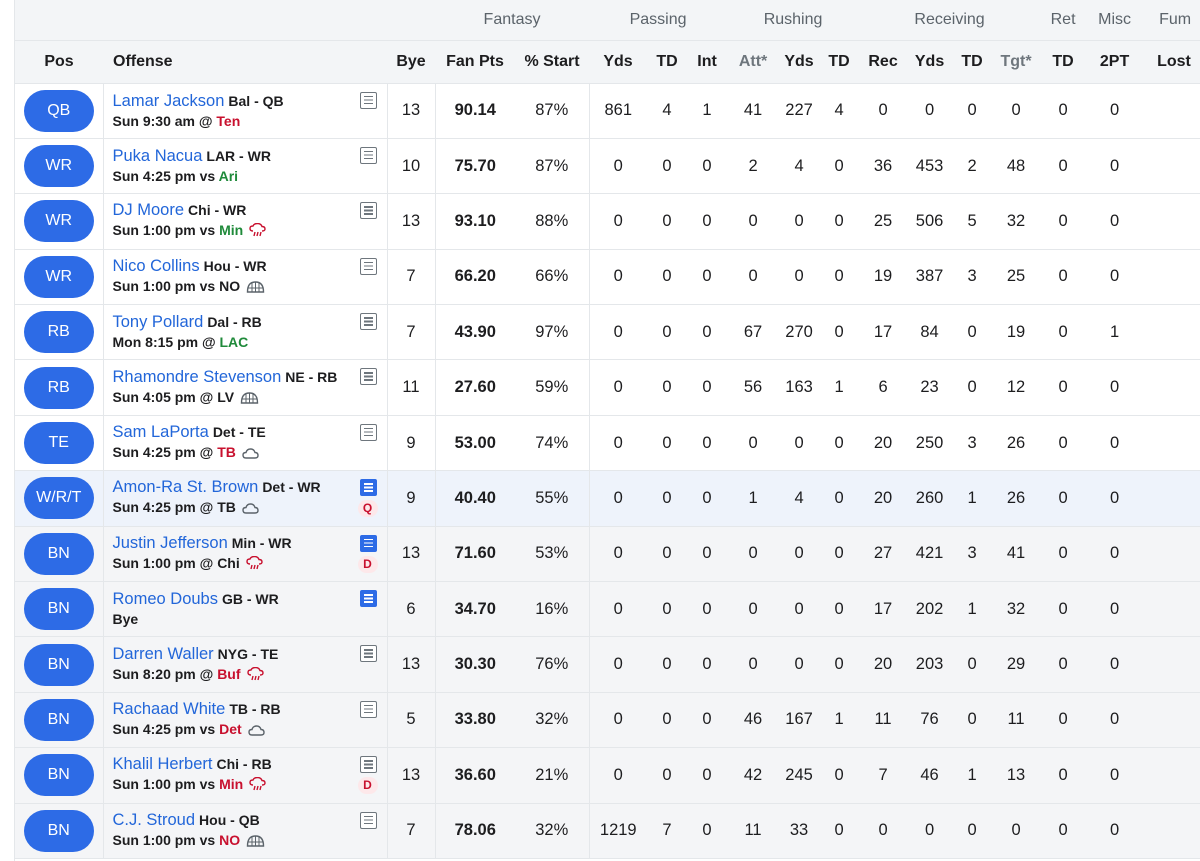 Image resolution: width=1200 pixels, height=861 pixels. Describe the element at coordinates (245, 831) in the screenshot. I see `player-cell: C.J. Stroud Hou - QB Sun 1:00 pm vs NO` at that location.